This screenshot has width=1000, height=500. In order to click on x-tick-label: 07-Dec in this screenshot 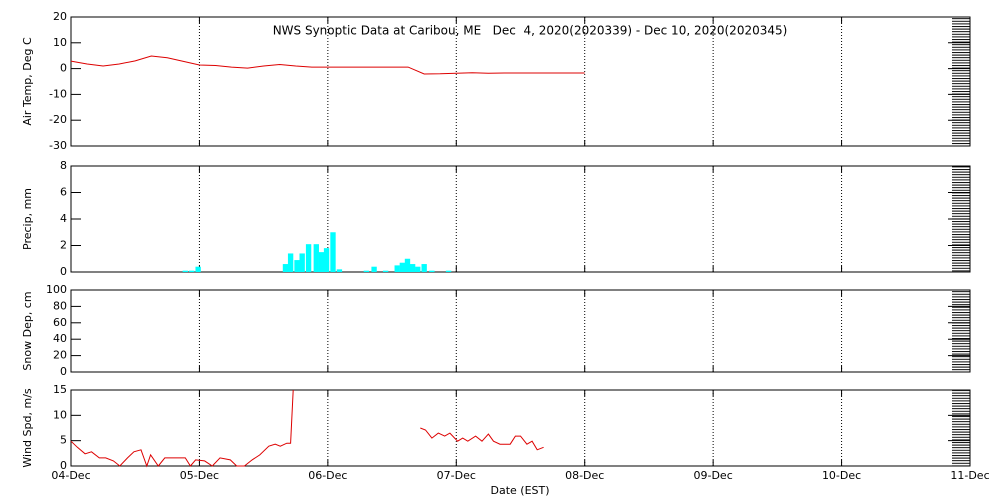, I will do `click(456, 475)`.